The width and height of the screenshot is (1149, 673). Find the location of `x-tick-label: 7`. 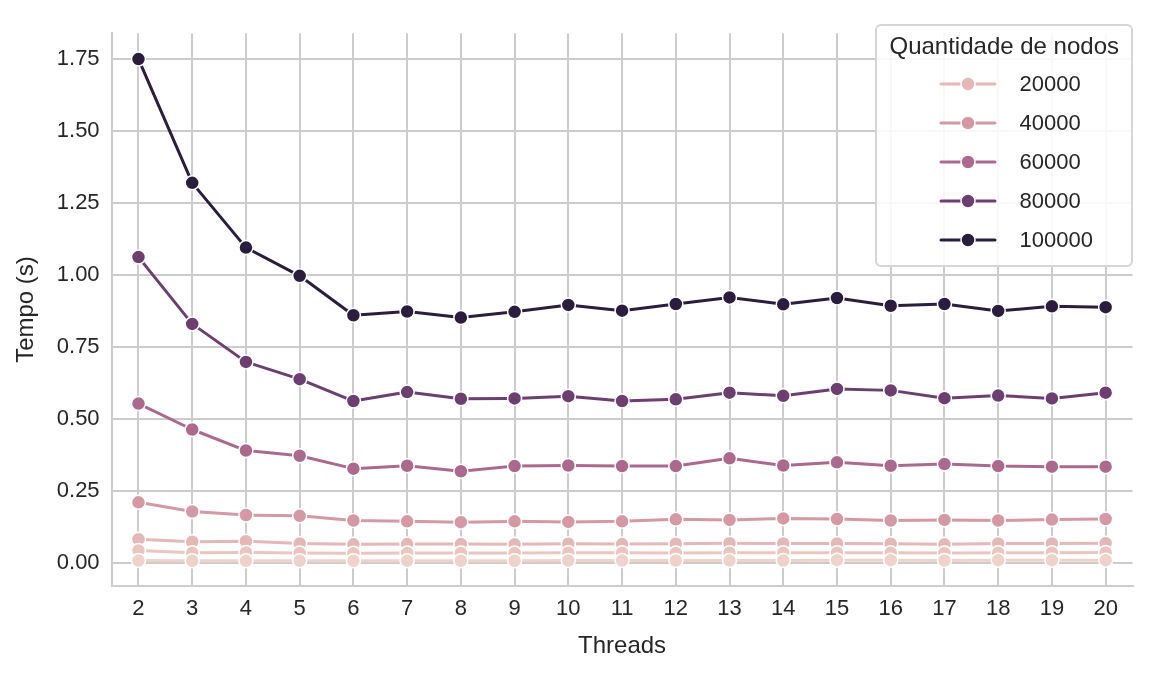

x-tick-label: 7 is located at coordinates (407, 608).